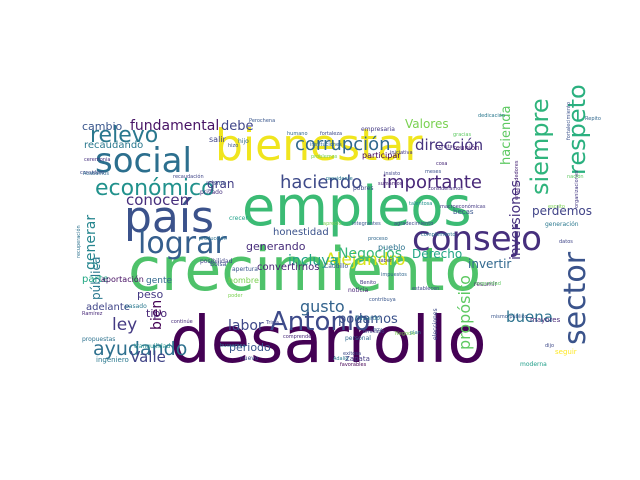 This screenshot has width=640, height=480. Describe the element at coordinates (124, 135) in the screenshot. I see `cloud-word: relevo` at that location.